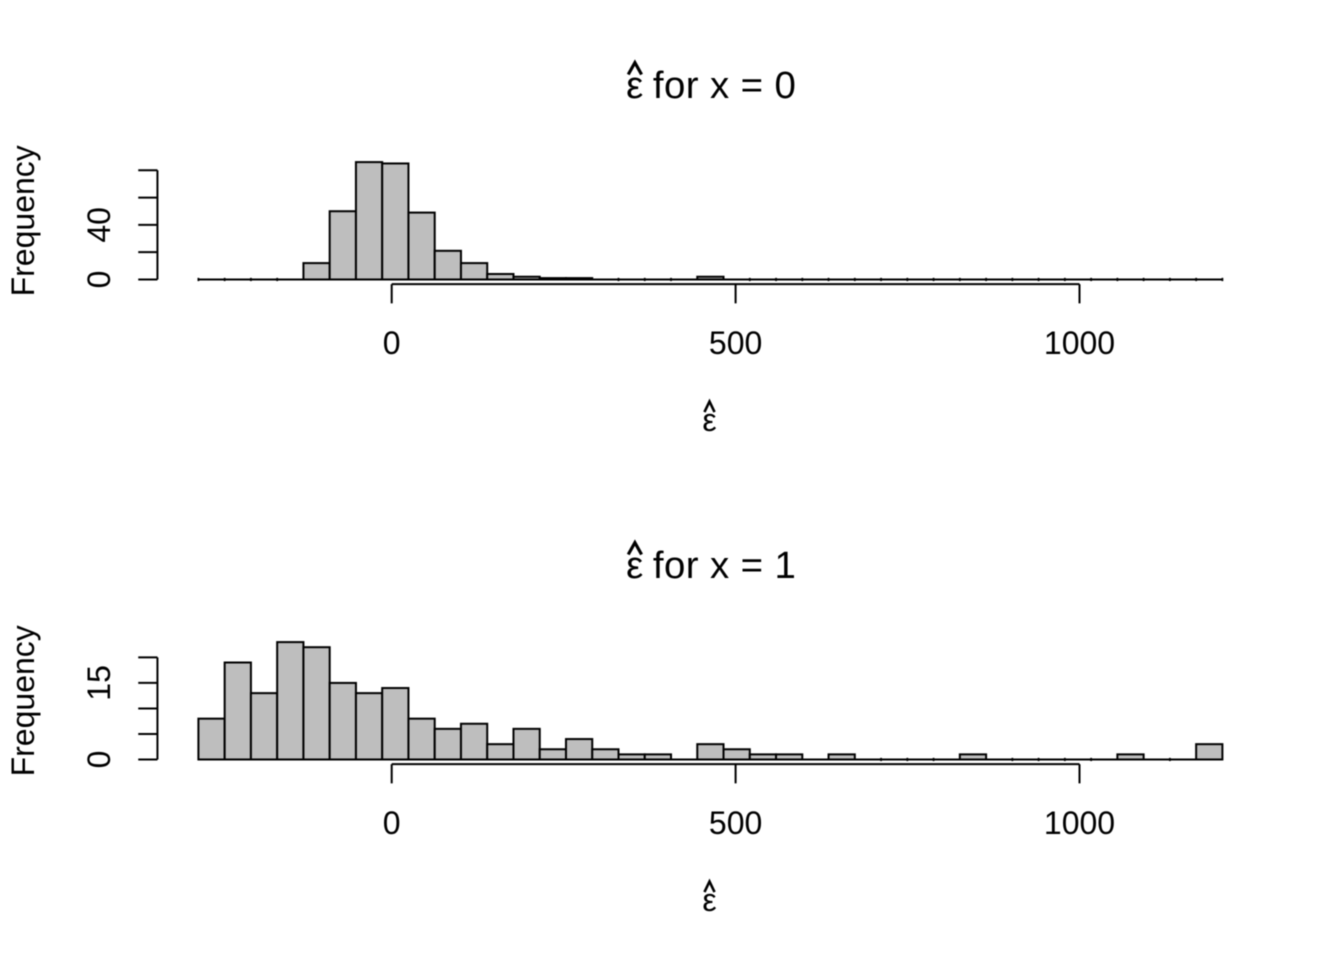 Image resolution: width=1344 pixels, height=960 pixels. Describe the element at coordinates (724, 85) in the screenshot. I see `svg-text: for x = 0` at that location.